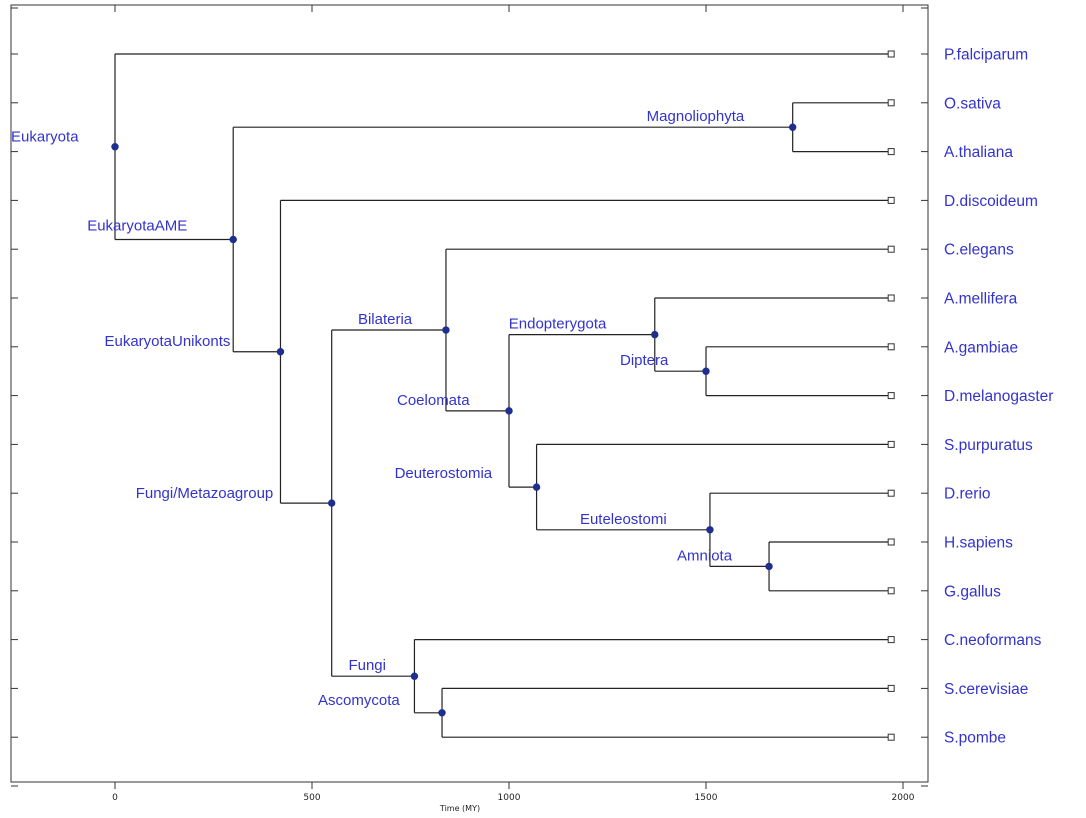  Describe the element at coordinates (972, 591) in the screenshot. I see `leaf-label: G.gallus` at that location.